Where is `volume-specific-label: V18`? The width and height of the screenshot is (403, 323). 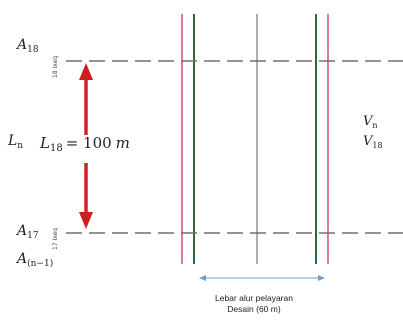 volume-specific-label: V18 is located at coordinates (373, 142).